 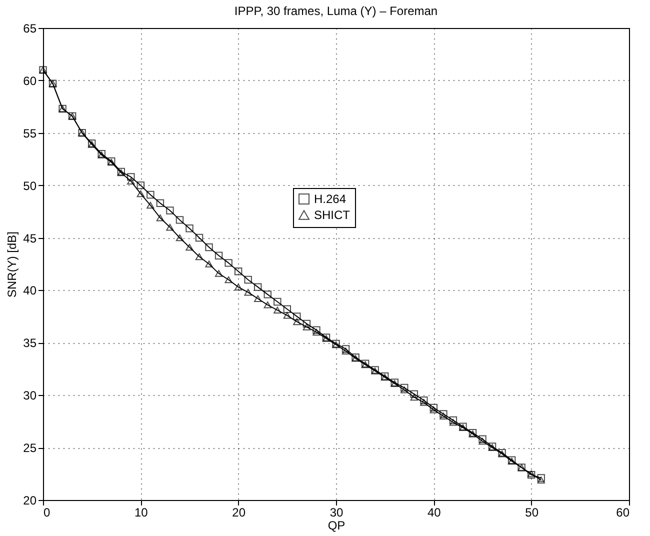 I want to click on y-tick-label: 35, so click(x=30, y=343).